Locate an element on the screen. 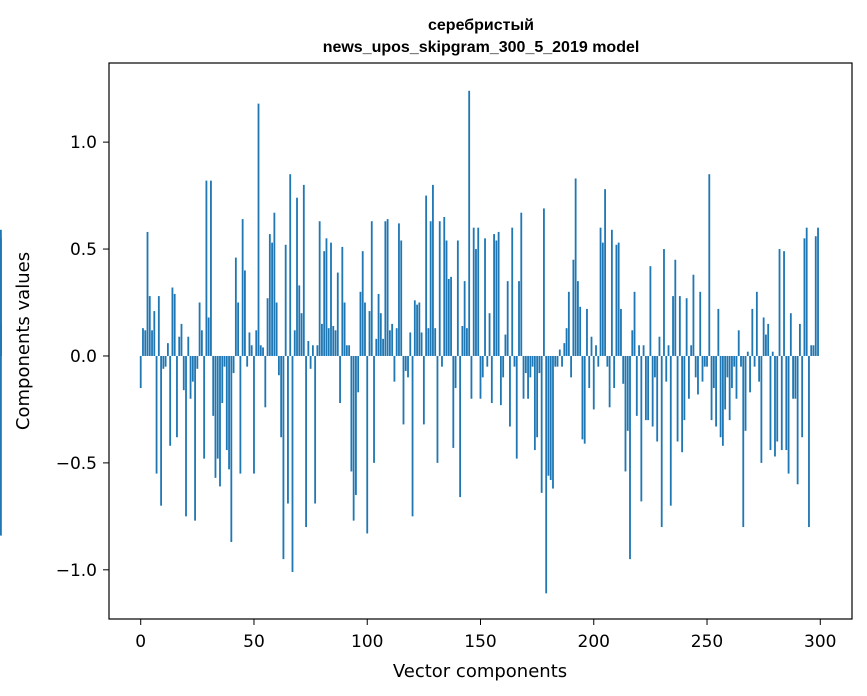 This screenshot has width=867, height=696. y-tick-label: 0.5 is located at coordinates (83, 250).